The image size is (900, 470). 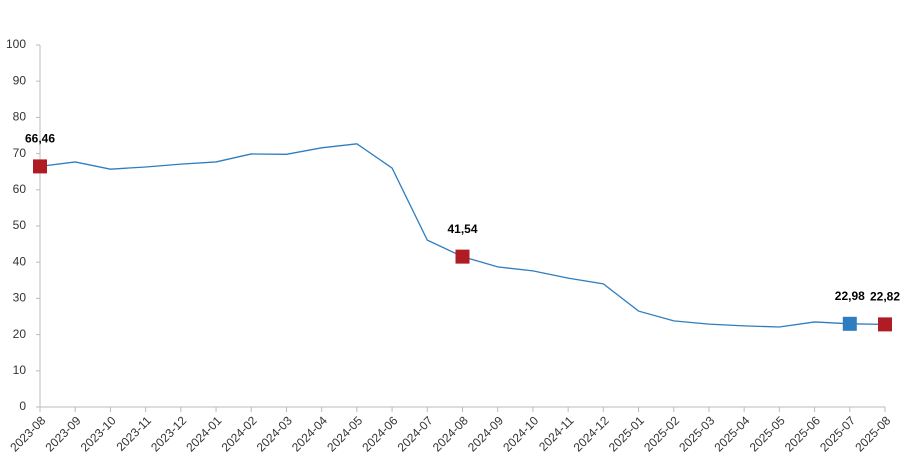 I want to click on y-tick-label: 70, so click(x=20, y=153).